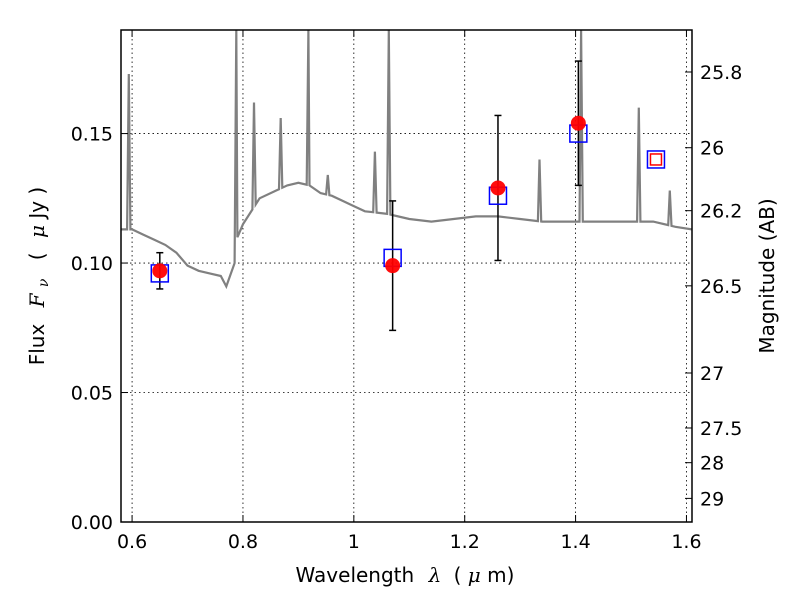 This screenshot has width=800, height=600. I want to click on y2-axis-title: Magnitude (AB), so click(767, 275).